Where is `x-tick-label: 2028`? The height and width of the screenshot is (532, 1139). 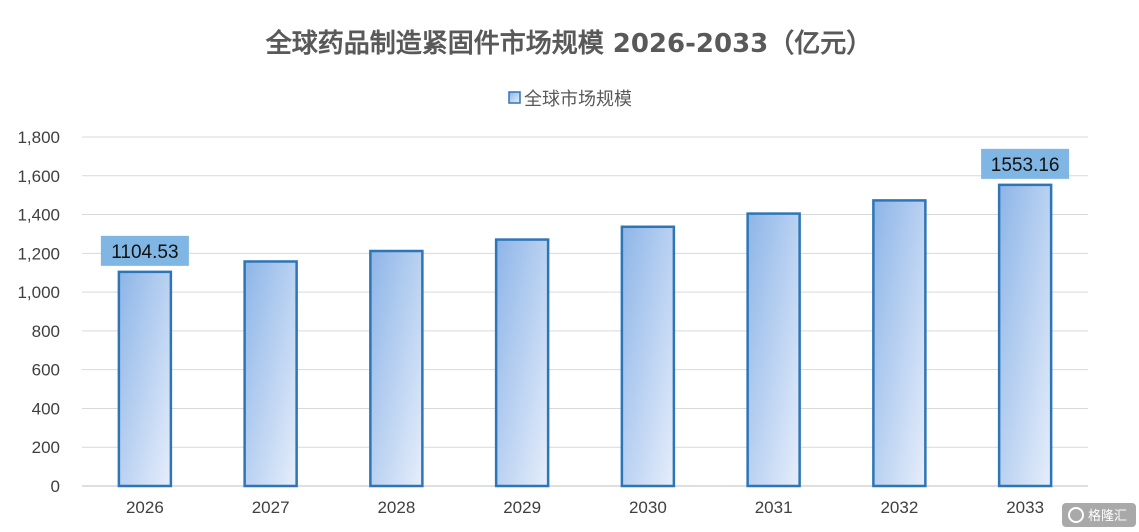 x-tick-label: 2028 is located at coordinates (396, 507).